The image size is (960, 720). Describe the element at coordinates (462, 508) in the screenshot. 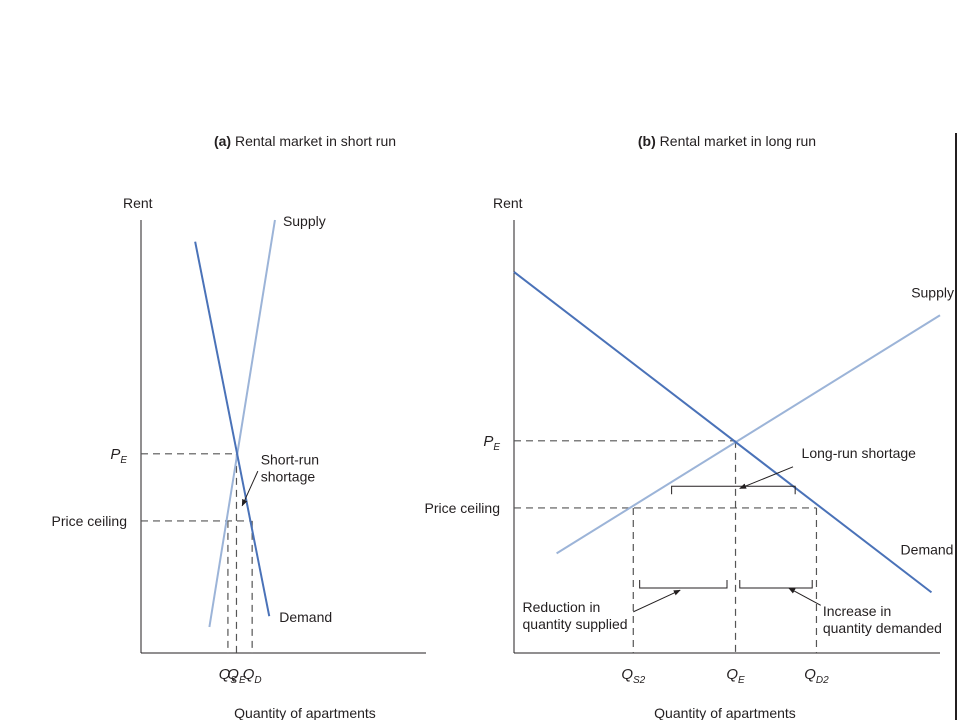

I see `panel-b-y-marker-label-1: Price ceiling` at that location.